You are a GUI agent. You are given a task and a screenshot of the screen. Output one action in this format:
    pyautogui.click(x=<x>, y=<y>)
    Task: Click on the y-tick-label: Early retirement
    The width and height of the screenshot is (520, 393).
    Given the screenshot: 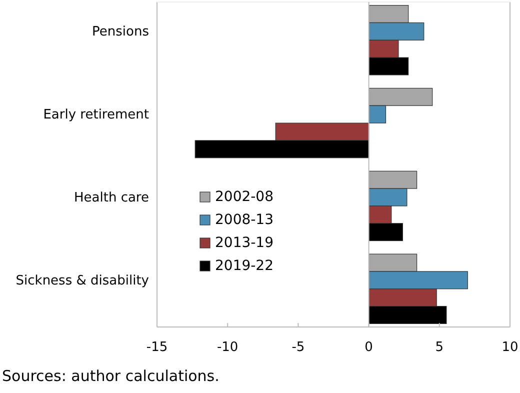 What is the action you would take?
    pyautogui.click(x=96, y=115)
    